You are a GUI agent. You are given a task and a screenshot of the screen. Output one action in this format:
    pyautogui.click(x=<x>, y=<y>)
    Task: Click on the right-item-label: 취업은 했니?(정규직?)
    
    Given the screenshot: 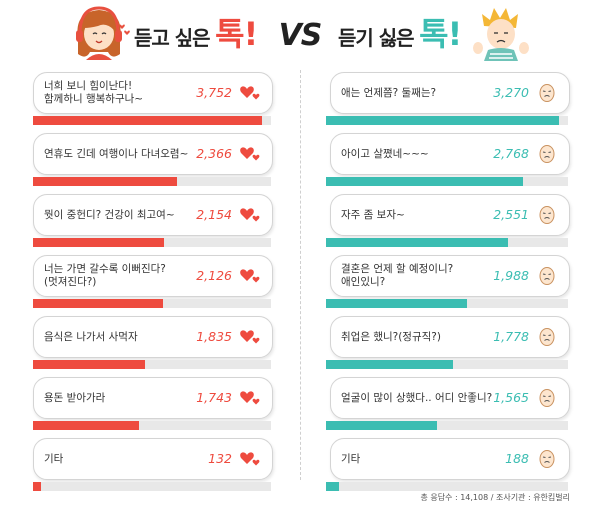 What is the action you would take?
    pyautogui.click(x=391, y=336)
    